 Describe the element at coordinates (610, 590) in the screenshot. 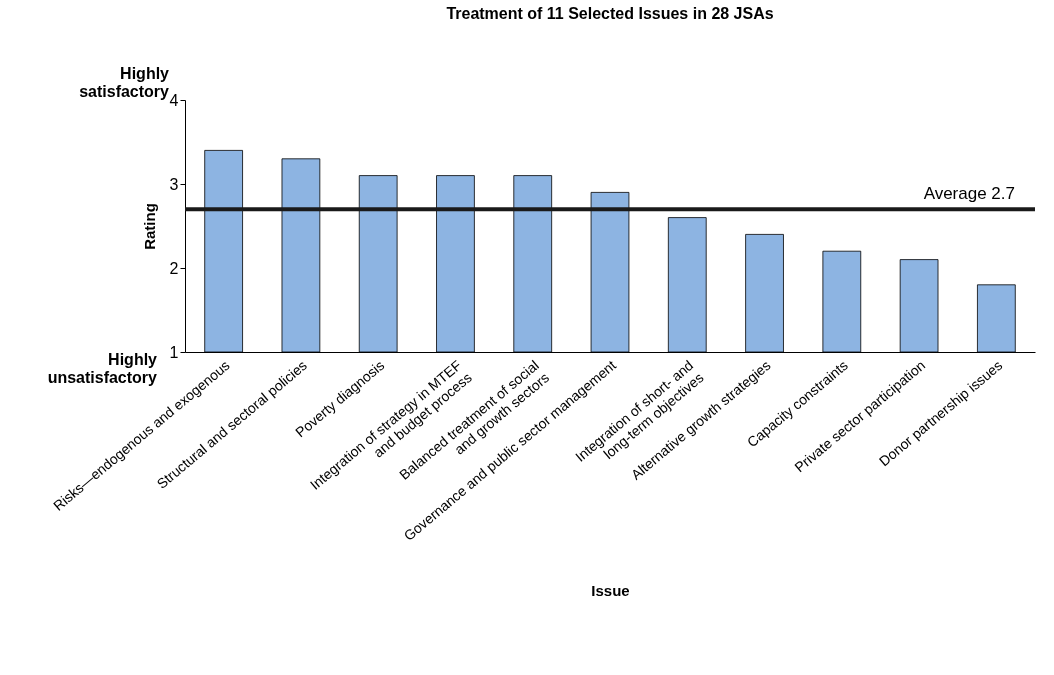

I see `x-axis-title: Issue` at that location.